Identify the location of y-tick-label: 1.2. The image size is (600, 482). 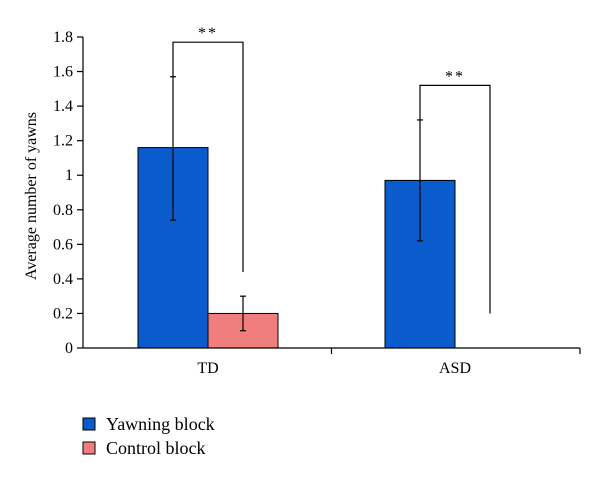
(63, 141).